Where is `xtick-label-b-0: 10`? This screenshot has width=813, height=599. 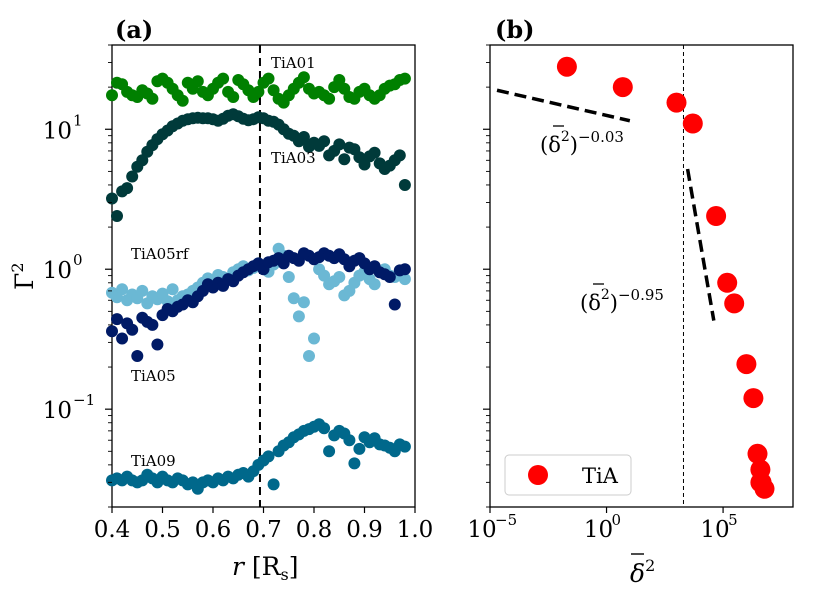 xtick-label-b-0: 10 is located at coordinates (481, 530).